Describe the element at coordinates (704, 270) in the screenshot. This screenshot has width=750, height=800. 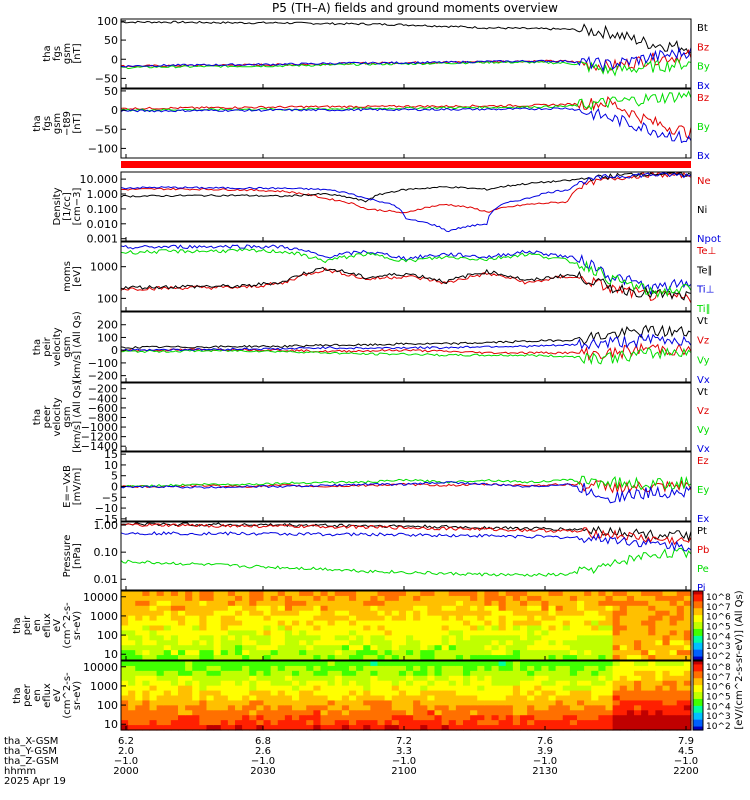
I see `legend-moms-1: Te∥` at that location.